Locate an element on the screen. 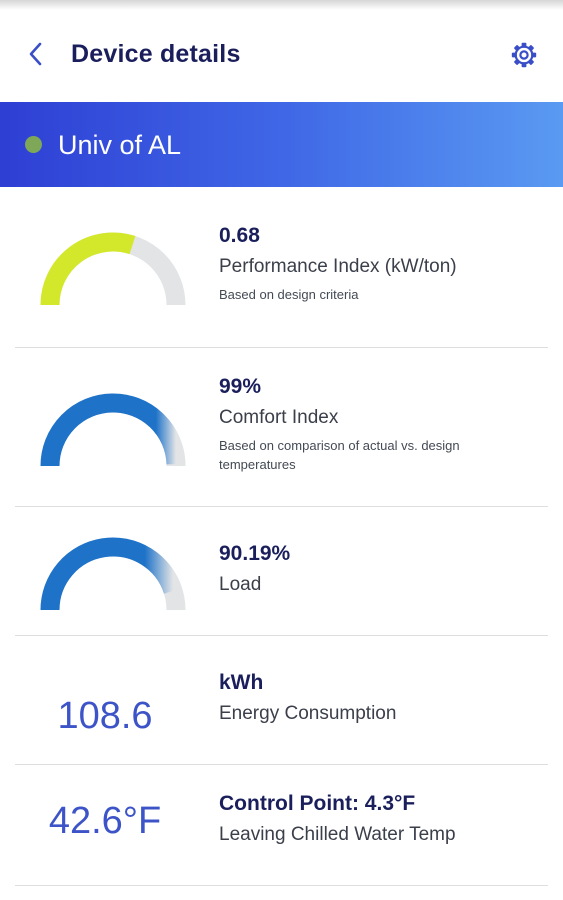 The width and height of the screenshot is (563, 900). performance-description: Based on design criteria is located at coordinates (289, 294).